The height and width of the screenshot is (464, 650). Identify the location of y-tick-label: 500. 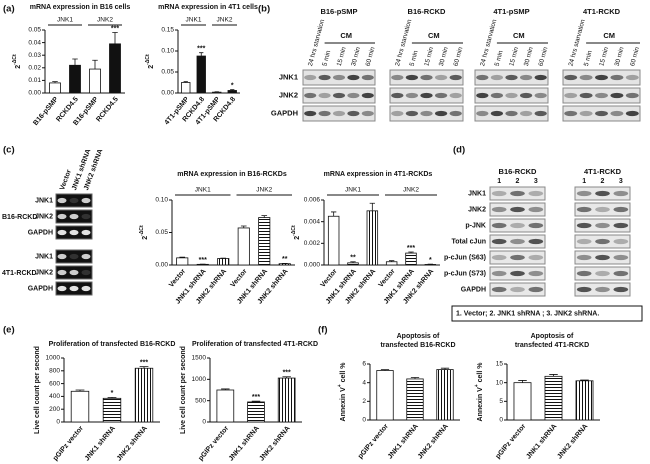
(200, 400).